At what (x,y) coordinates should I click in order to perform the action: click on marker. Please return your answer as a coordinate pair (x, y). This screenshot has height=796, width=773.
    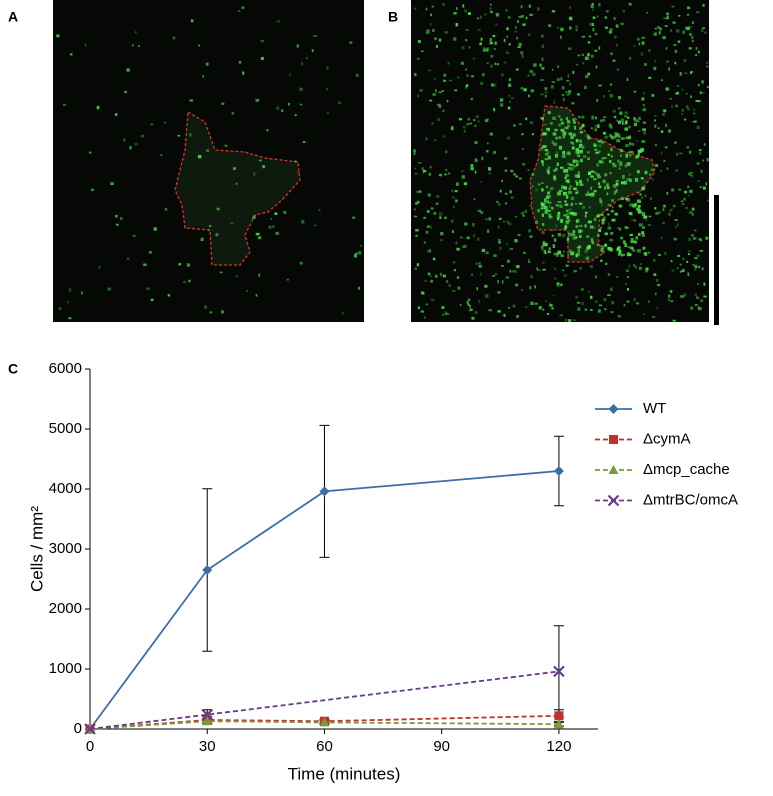
    Looking at the image, I should click on (559, 671).